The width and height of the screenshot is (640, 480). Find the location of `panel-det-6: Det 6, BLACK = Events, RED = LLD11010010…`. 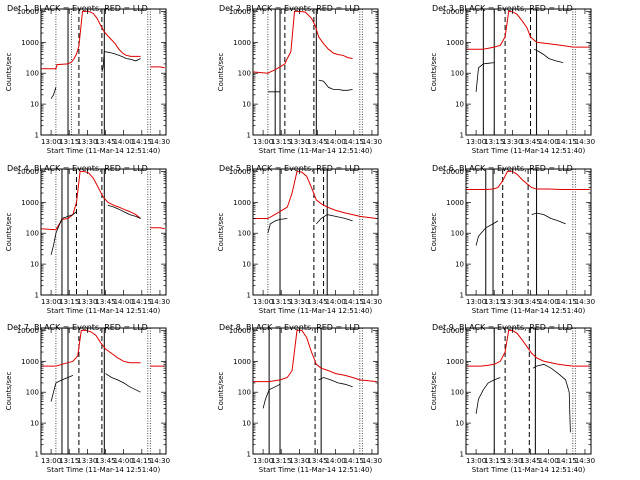

panel-det-6: Det 6, BLACK = Events, RED = LLD11010010… is located at coordinates (512, 239).